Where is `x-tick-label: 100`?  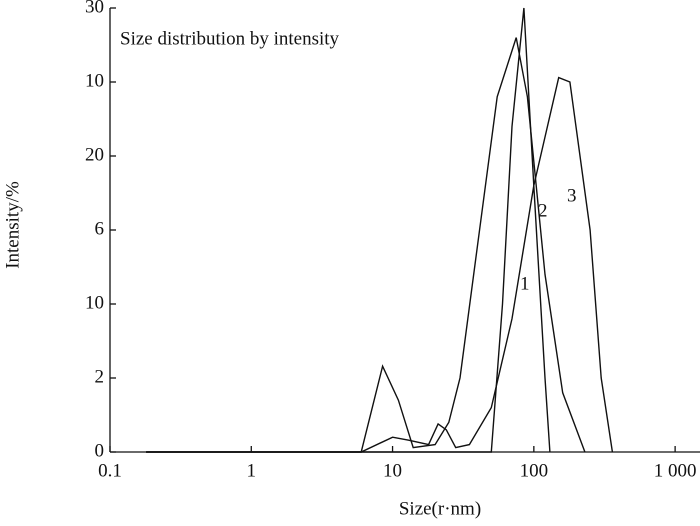 x-tick-label: 100 is located at coordinates (534, 470).